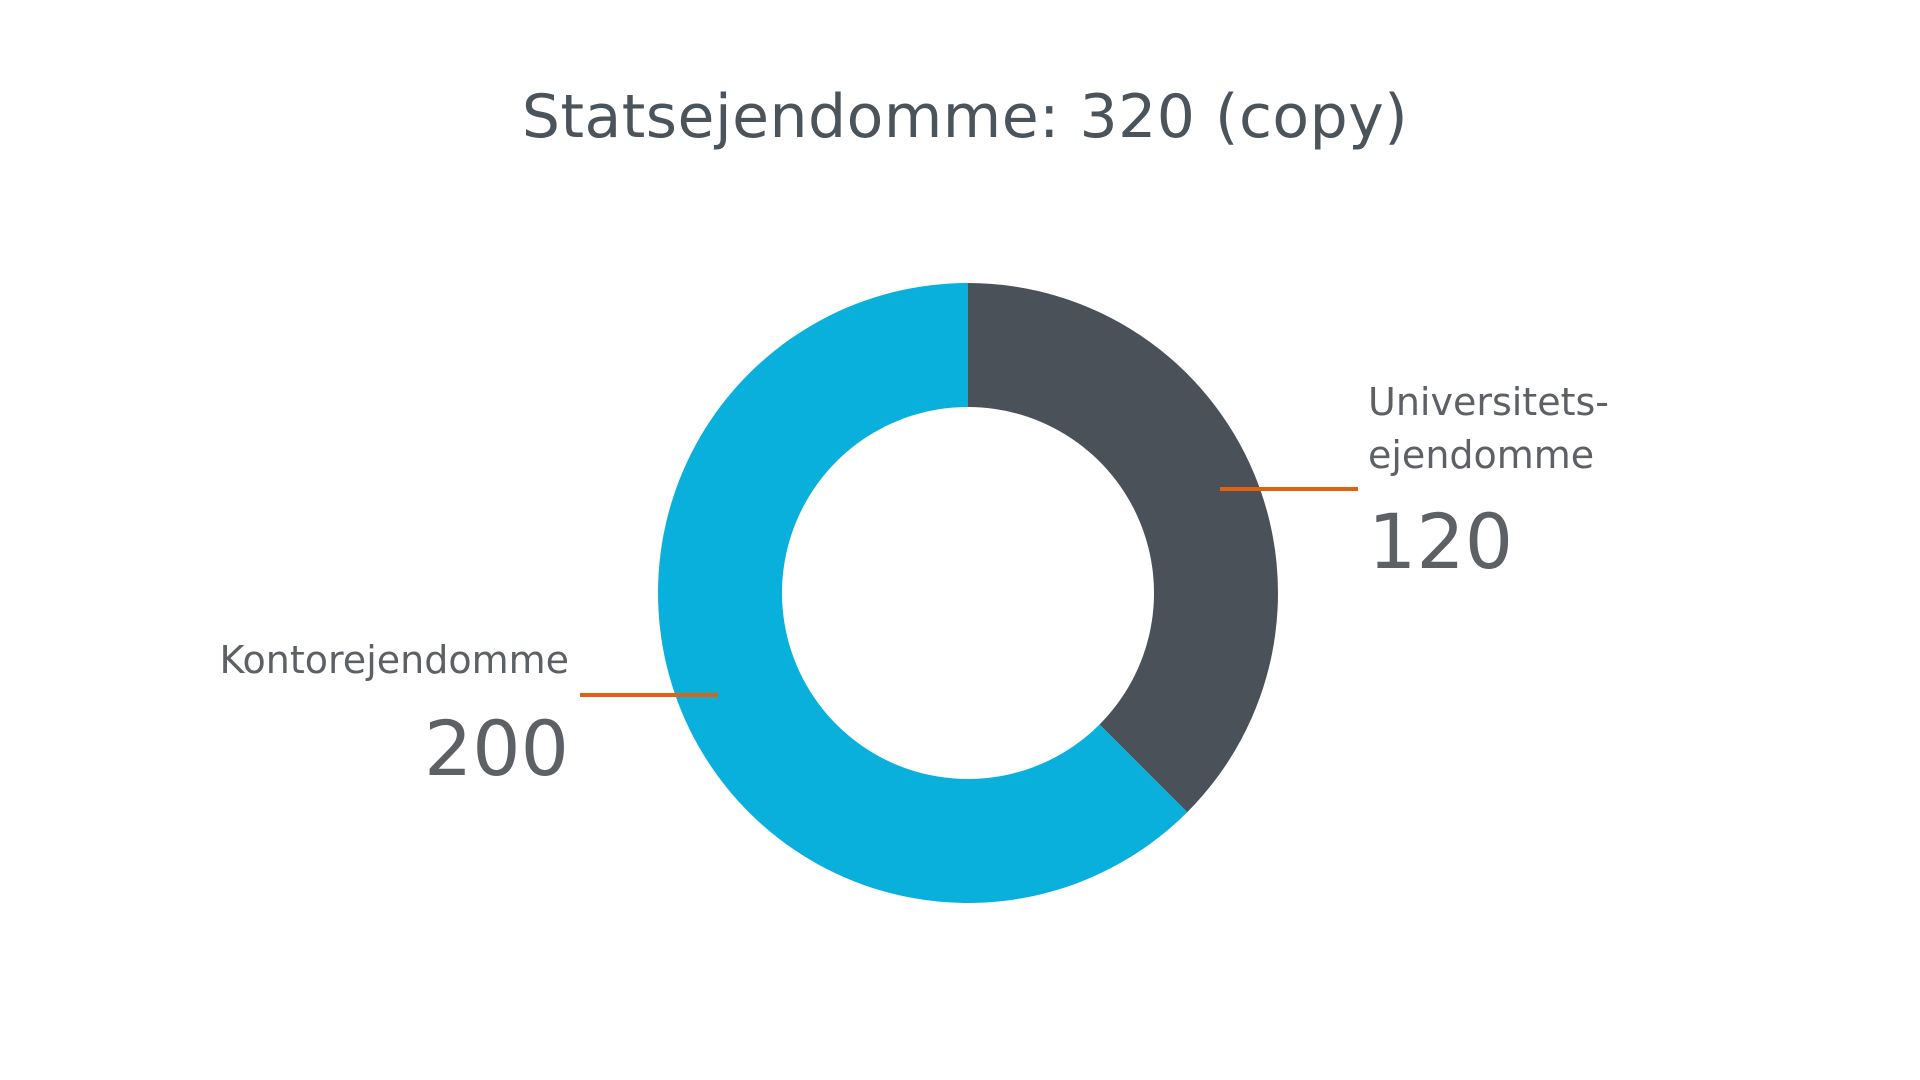 The height and width of the screenshot is (1080, 1920). What do you see at coordinates (965, 117) in the screenshot?
I see `chart-title: Statsejendomme: 320 (copy)` at bounding box center [965, 117].